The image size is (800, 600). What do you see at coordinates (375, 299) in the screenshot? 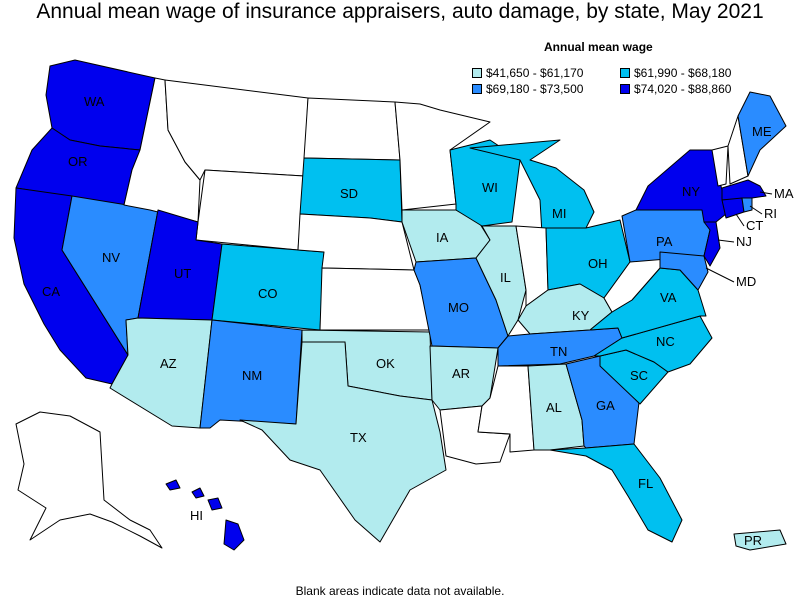
I see `state-KS` at bounding box center [375, 299].